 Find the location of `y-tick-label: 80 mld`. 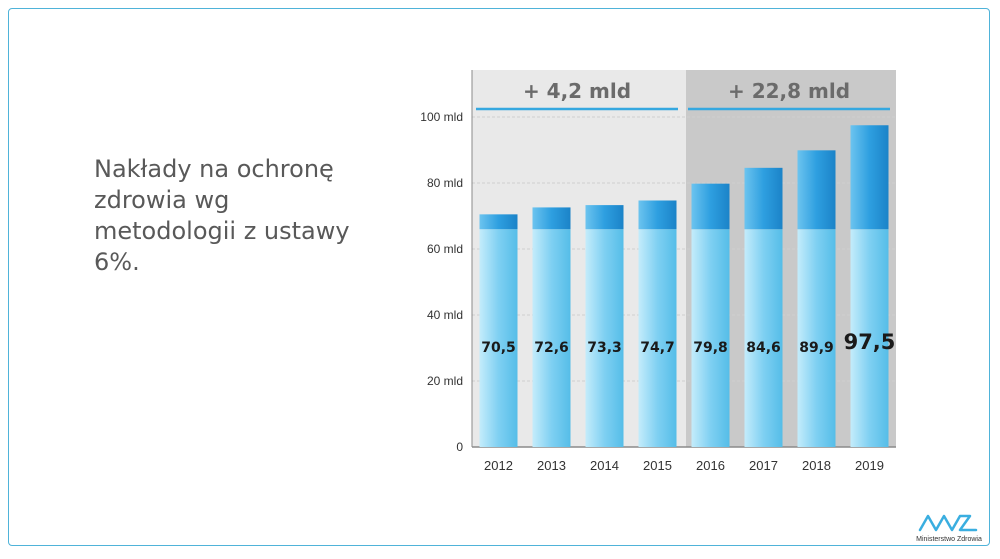

y-tick-label: 80 mld is located at coordinates (445, 183).